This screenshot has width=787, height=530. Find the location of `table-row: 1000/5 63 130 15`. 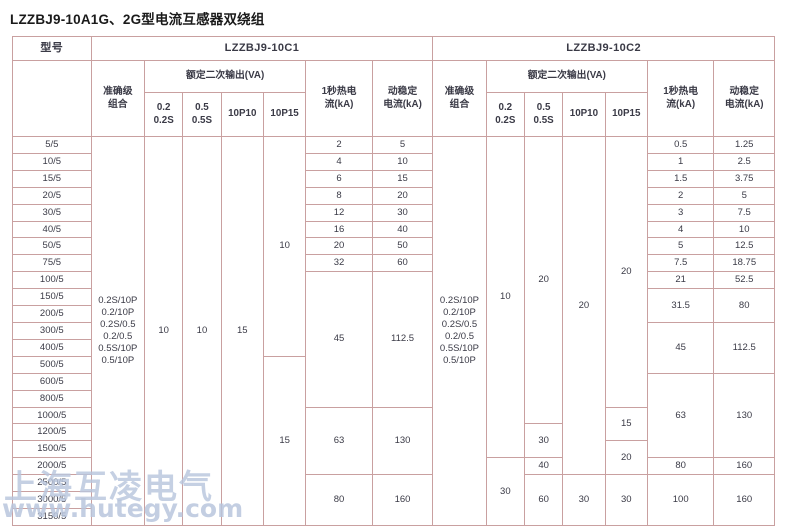

table-row: 1000/5 63 130 15 is located at coordinates (393, 441).